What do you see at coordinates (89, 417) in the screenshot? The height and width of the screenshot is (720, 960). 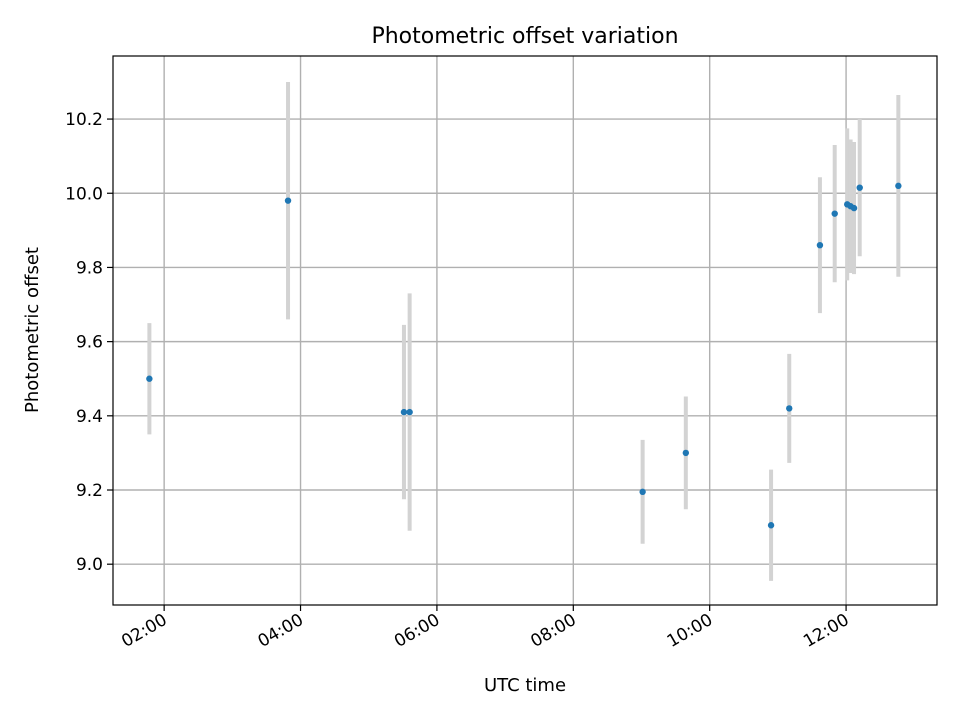 I see `y-tick-label: 9.4` at bounding box center [89, 417].